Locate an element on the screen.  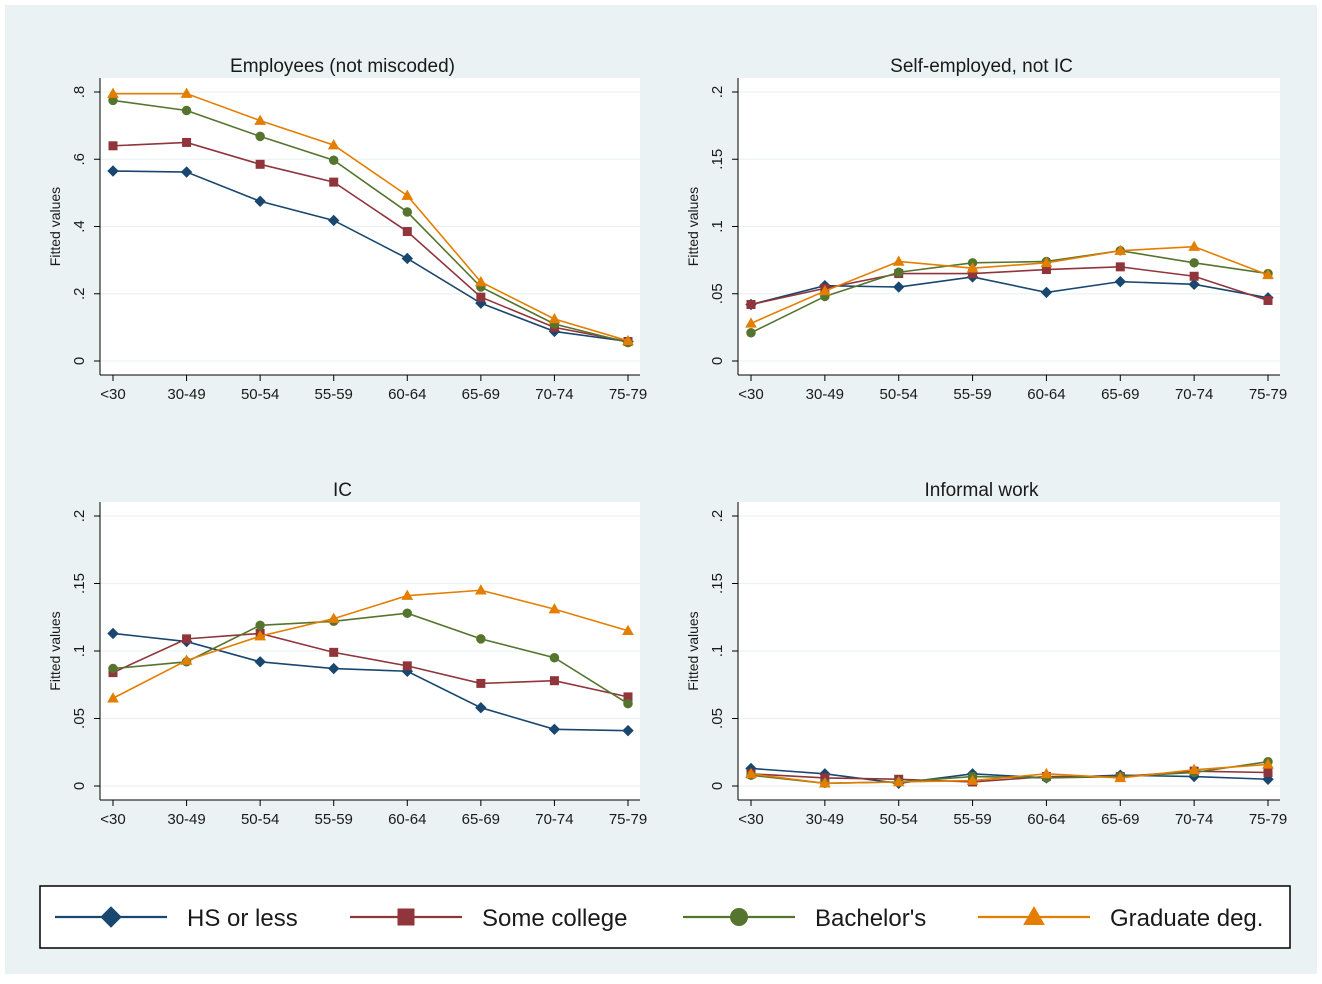
legend-label: Some college is located at coordinates (554, 918).